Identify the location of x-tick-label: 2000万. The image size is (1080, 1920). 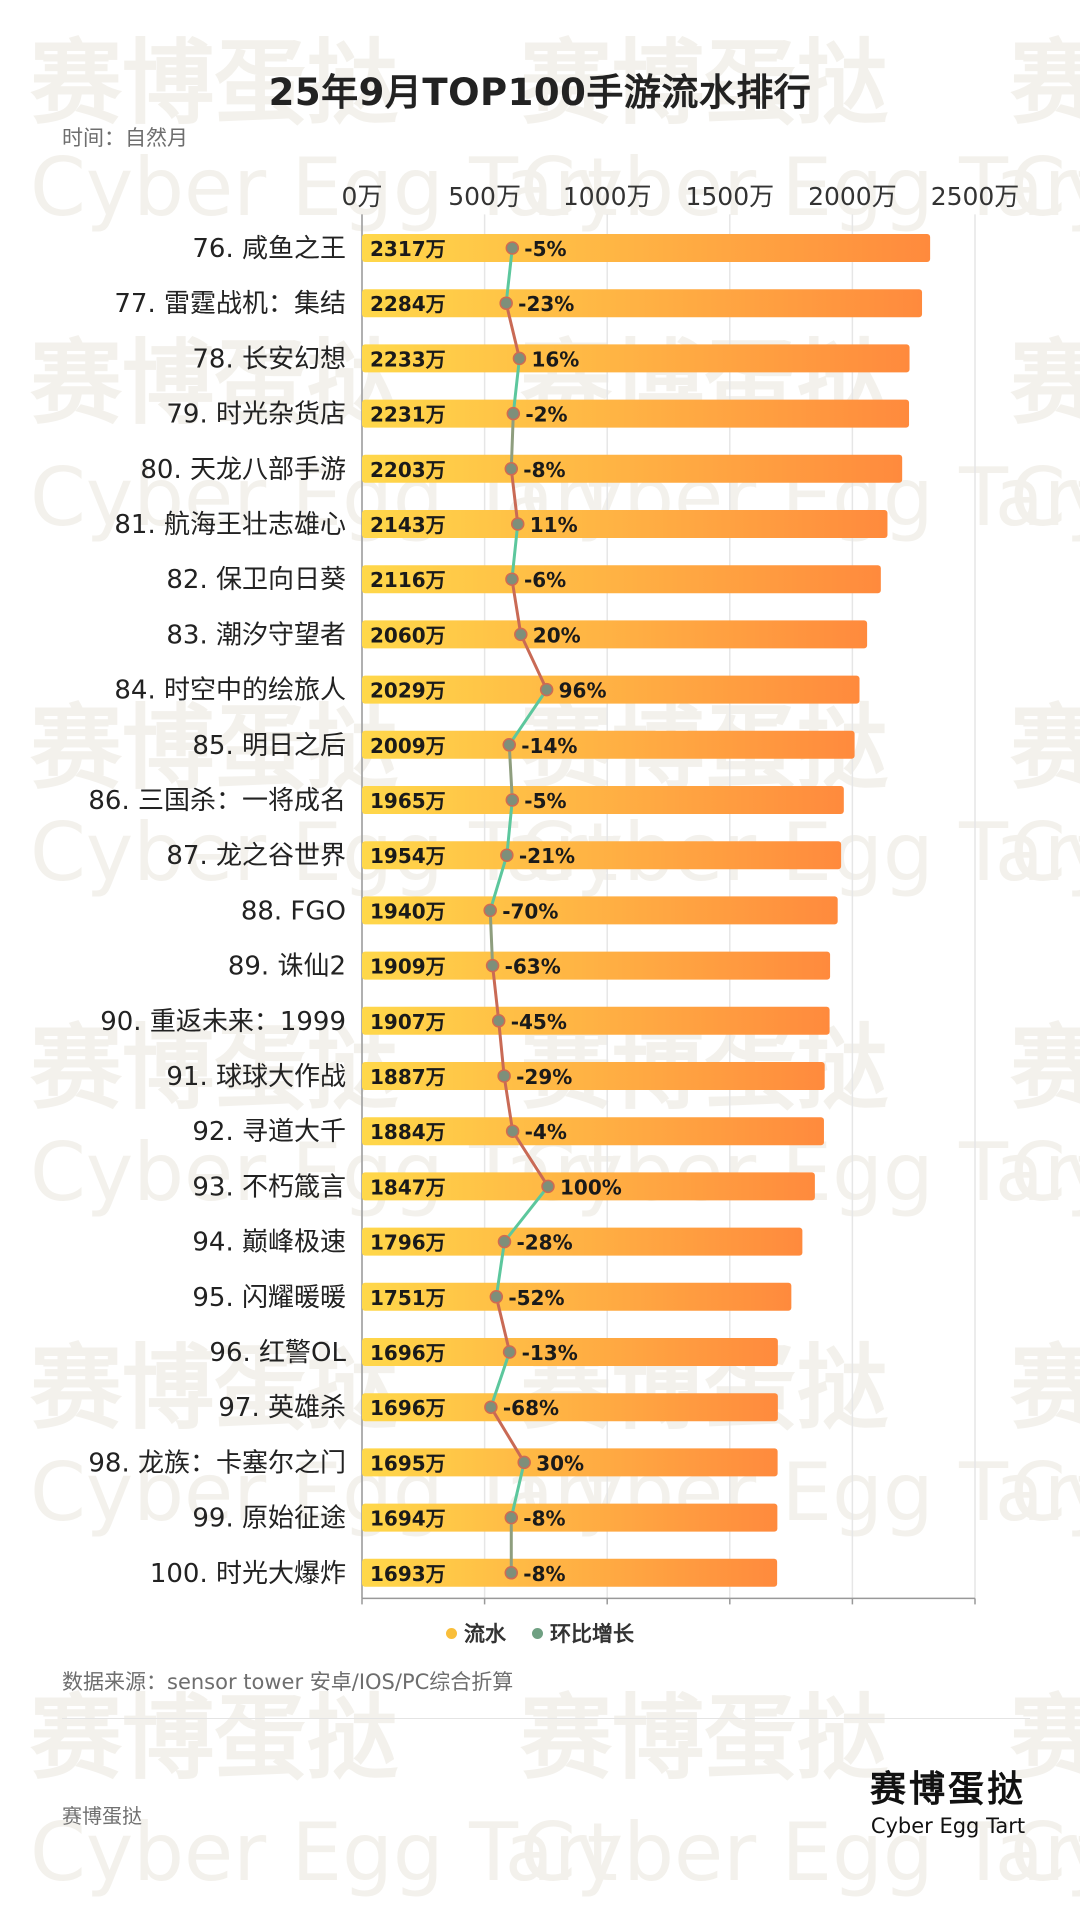
(852, 196).